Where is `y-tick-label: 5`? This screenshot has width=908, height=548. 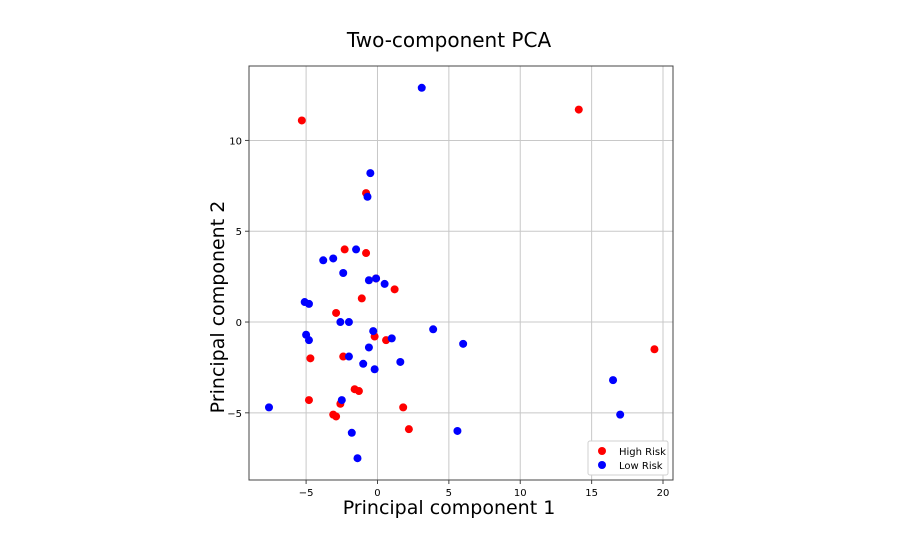 y-tick-label: 5 is located at coordinates (239, 232).